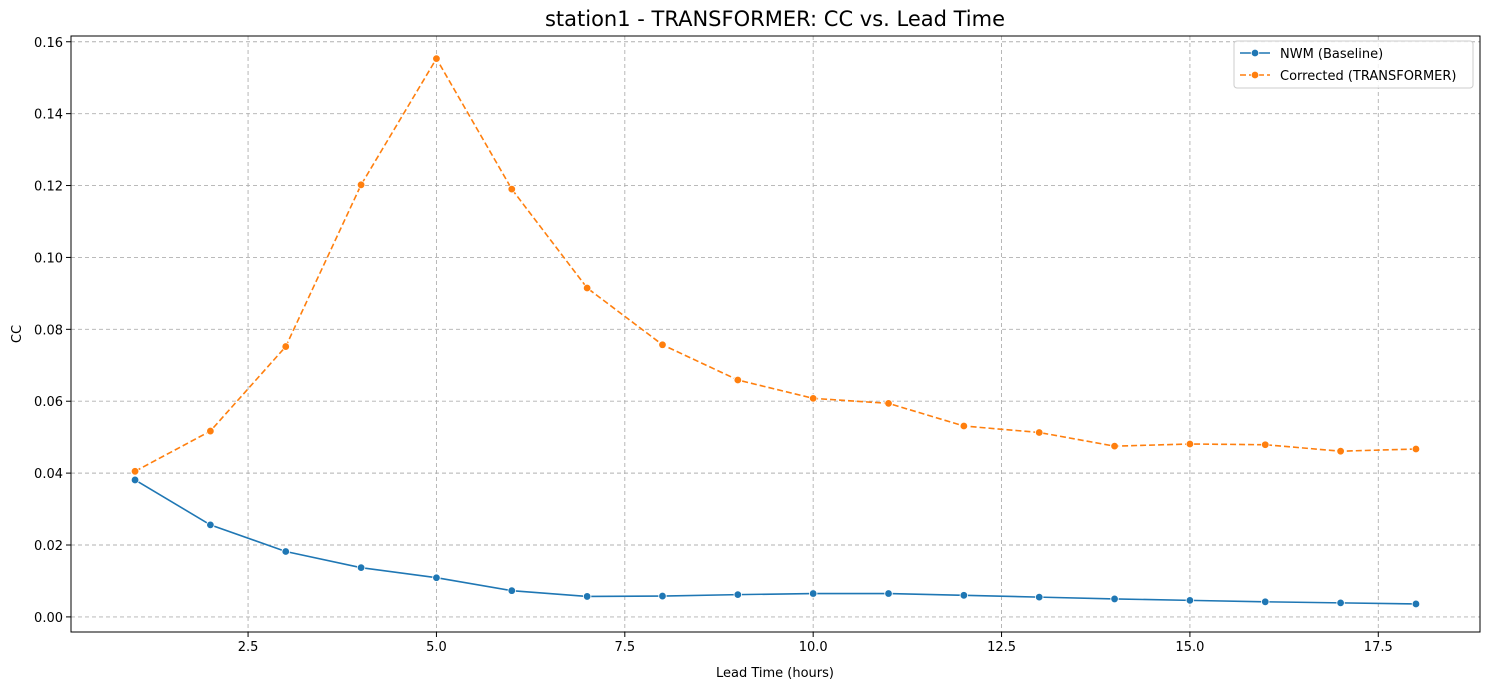  Describe the element at coordinates (1331, 54) in the screenshot. I see `legend-label-nwm: NWM (Baseline)` at that location.